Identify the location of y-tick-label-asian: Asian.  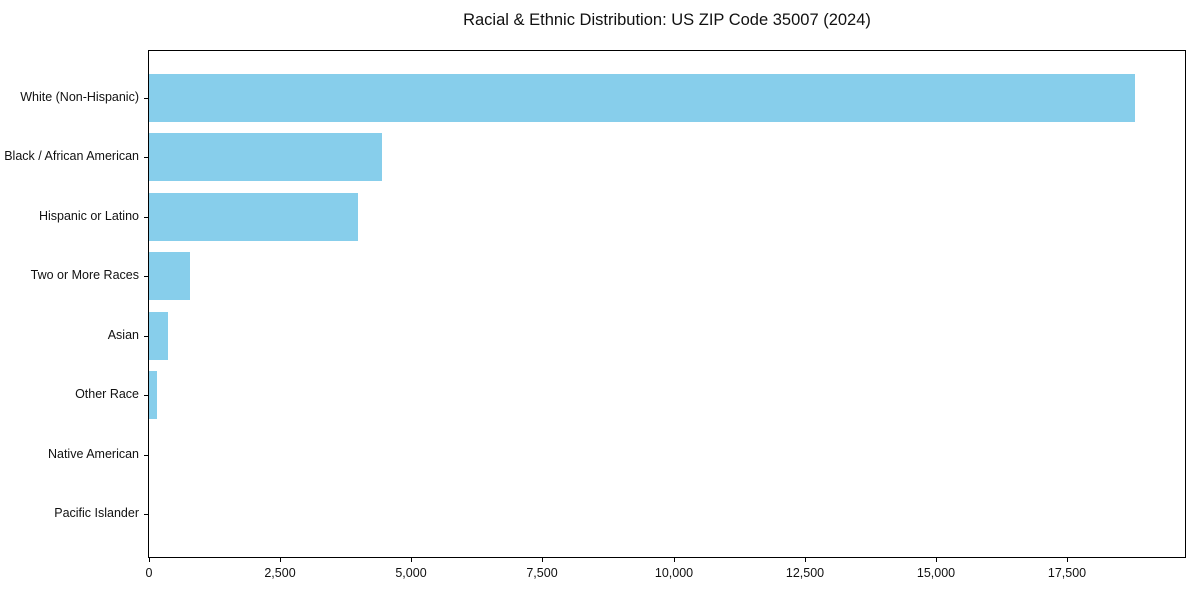
(123, 335).